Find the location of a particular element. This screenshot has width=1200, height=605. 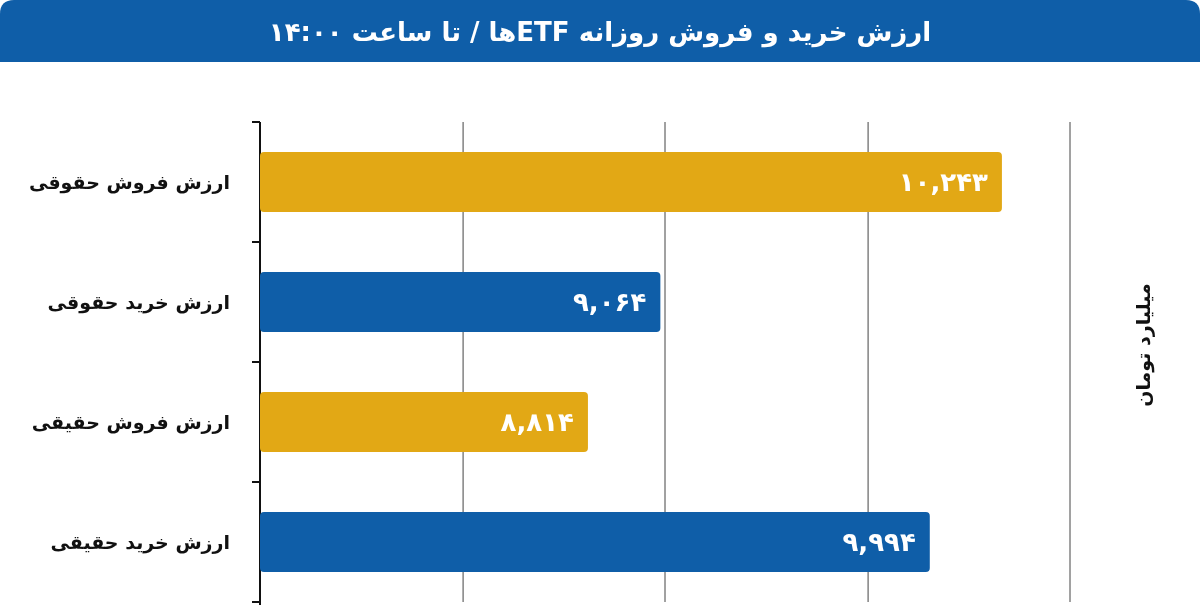

data-label: ۹,۰۶۴ is located at coordinates (610, 302).